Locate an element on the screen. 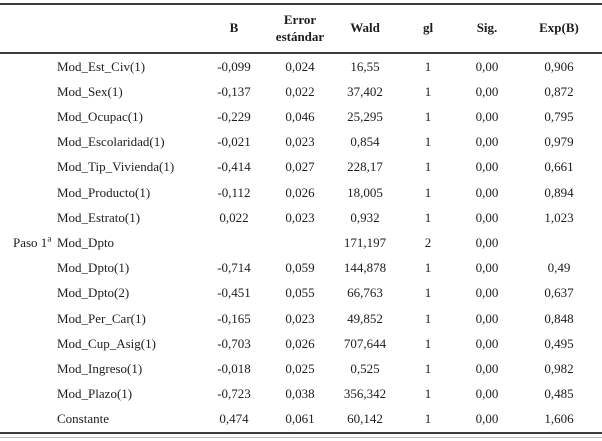 Image resolution: width=602 pixels, height=441 pixels. se-cell: 0,059 is located at coordinates (300, 268).